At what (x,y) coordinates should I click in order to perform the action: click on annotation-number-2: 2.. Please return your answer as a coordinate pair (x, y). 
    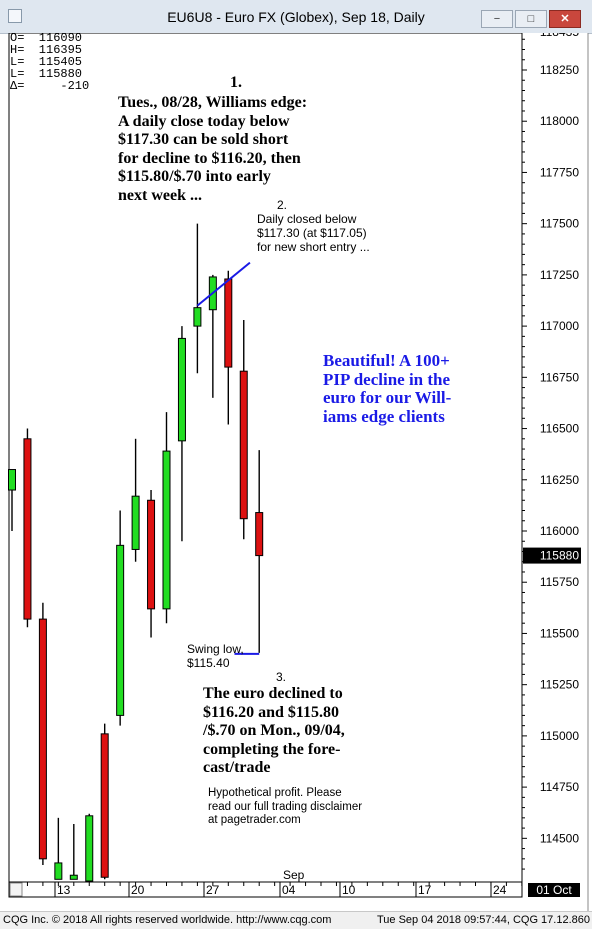
    Looking at the image, I should click on (282, 205).